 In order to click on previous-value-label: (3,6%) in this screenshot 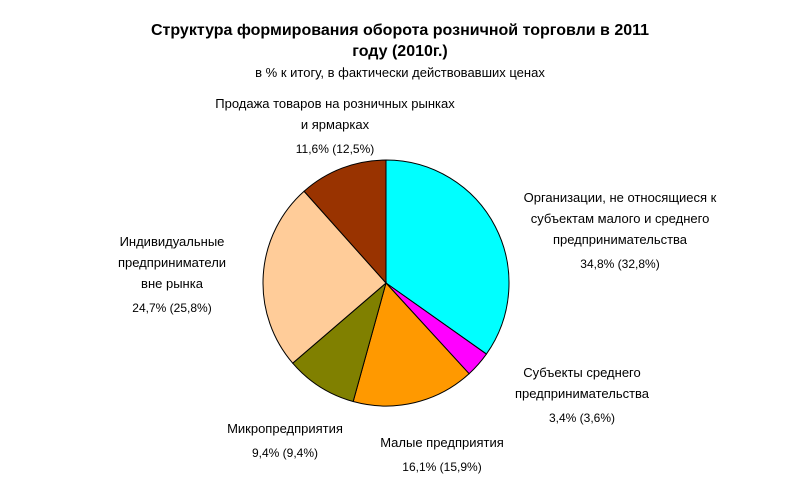, I will do `click(597, 418)`.